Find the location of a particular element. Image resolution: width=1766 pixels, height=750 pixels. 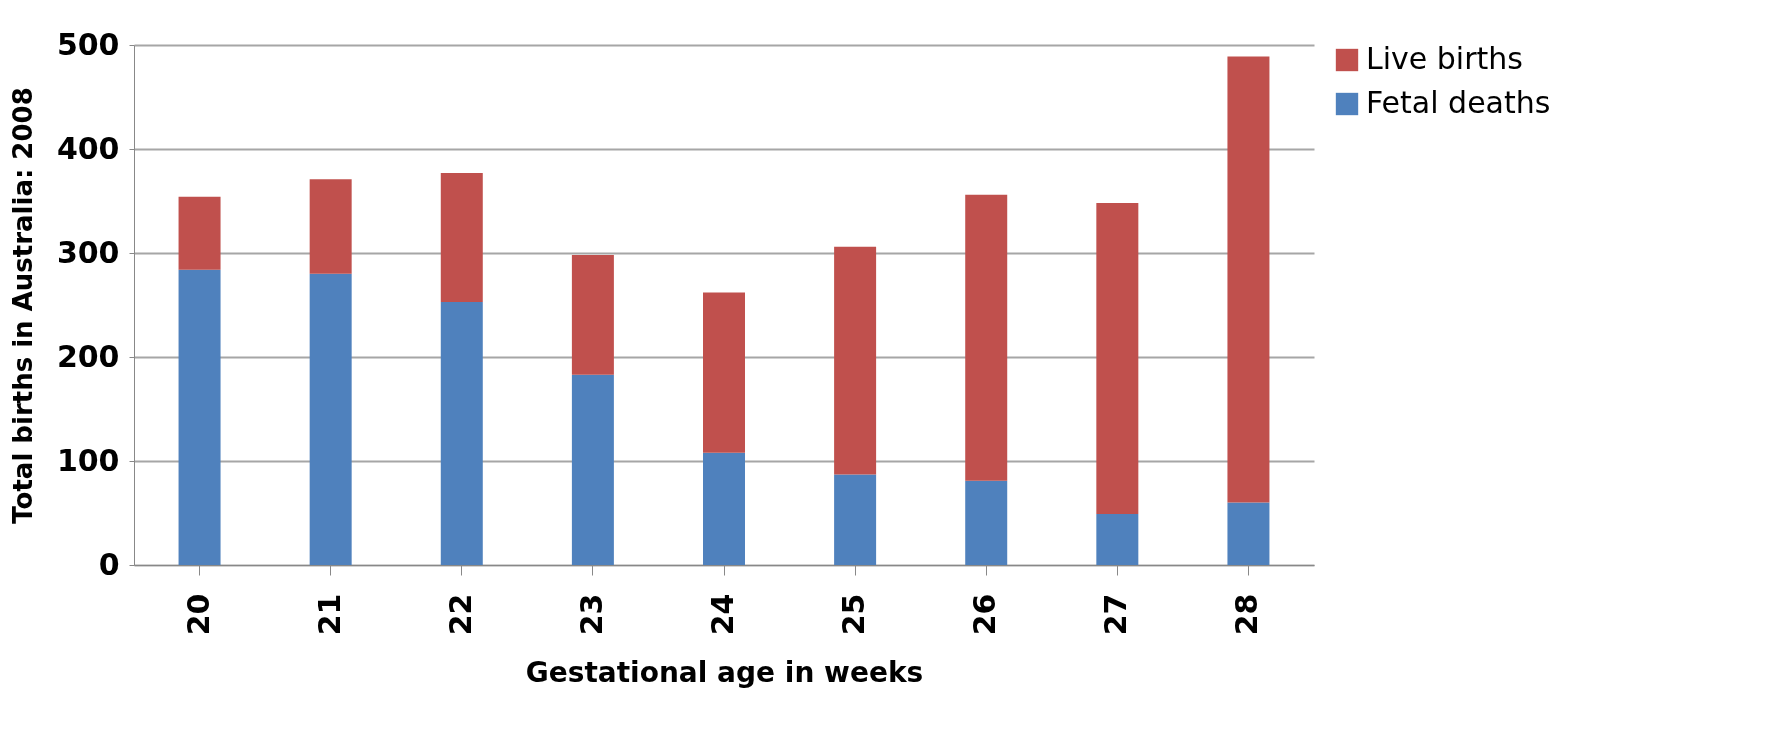

y-axis-title: Total births in Australia: 2008 is located at coordinates (22, 305).